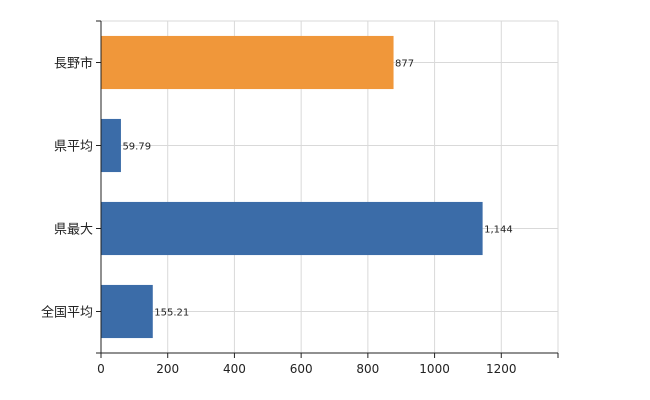 The width and height of the screenshot is (650, 400). What do you see at coordinates (501, 369) in the screenshot?
I see `x-tick-label-1200: 1200` at bounding box center [501, 369].